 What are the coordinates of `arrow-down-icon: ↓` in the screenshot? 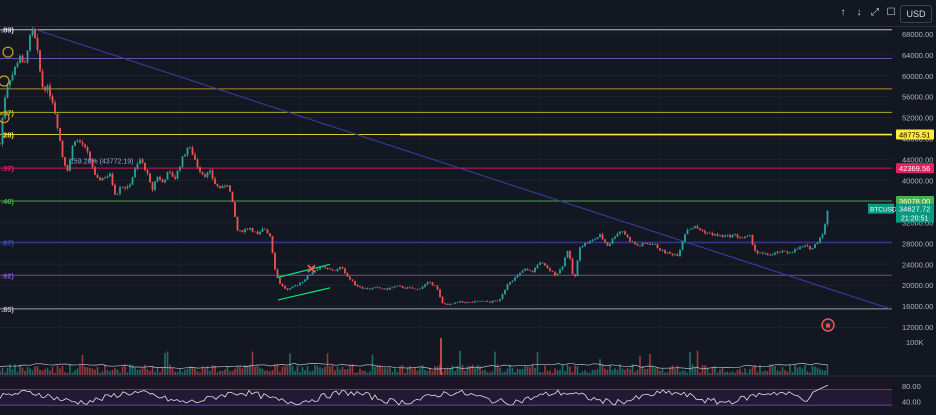 It's located at (859, 12).